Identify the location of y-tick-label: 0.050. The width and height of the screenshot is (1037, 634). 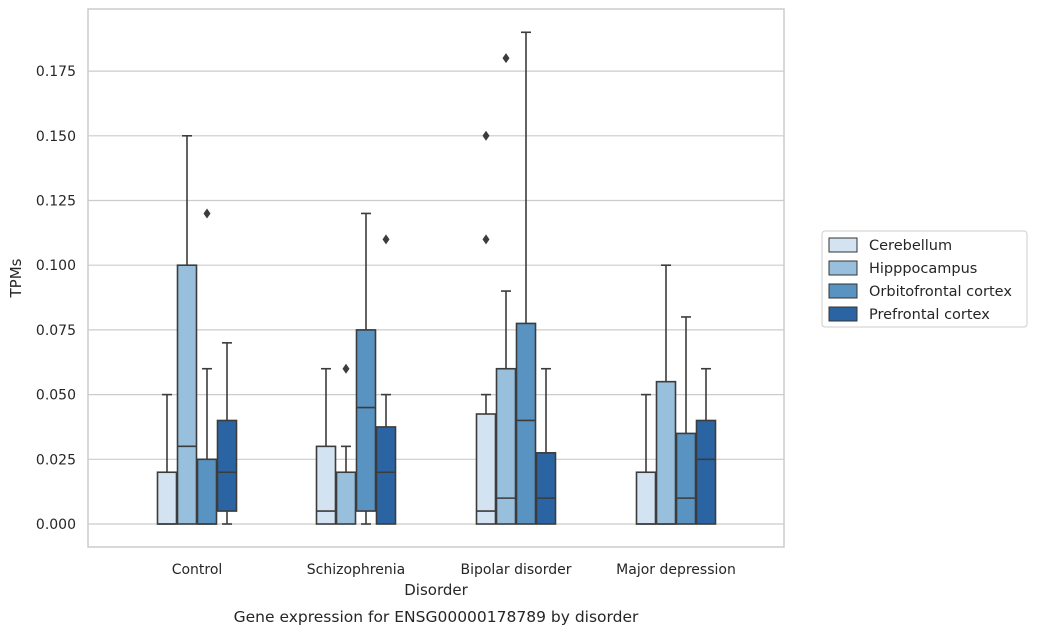
(56, 396).